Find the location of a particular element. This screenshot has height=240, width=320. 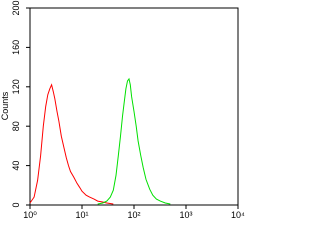

y-tick-label: 200 is located at coordinates (16, 7).